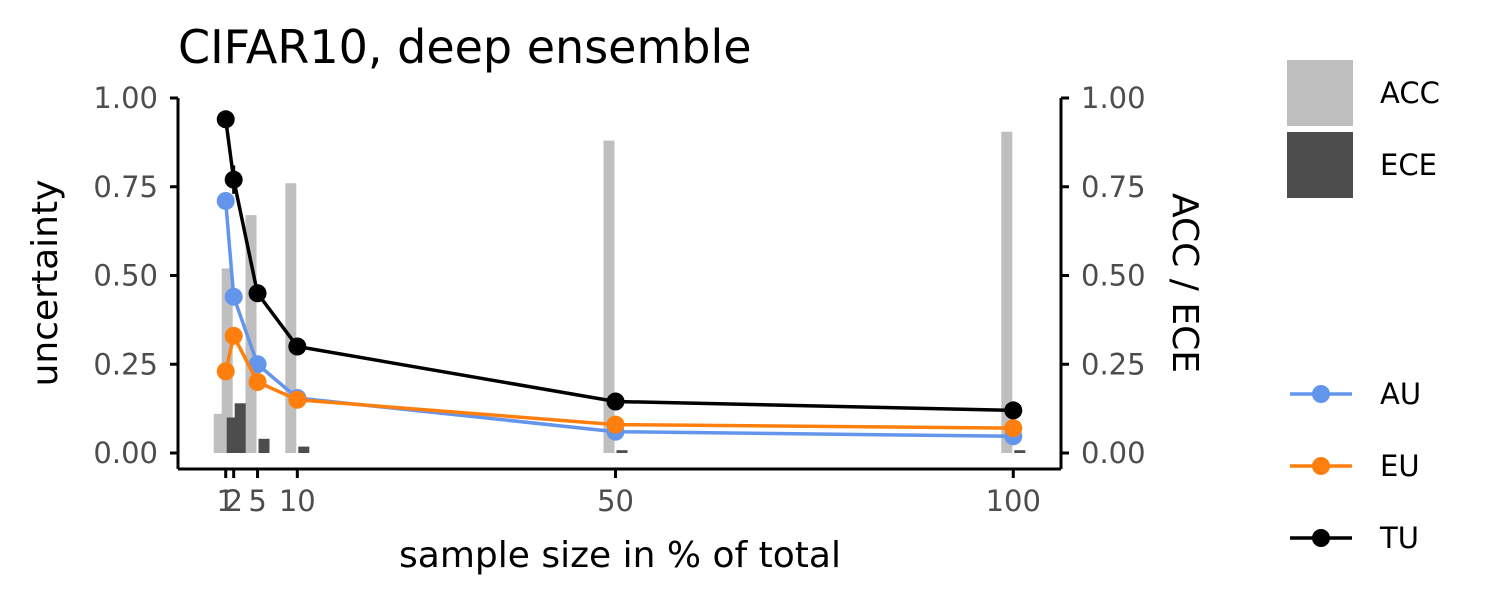  Describe the element at coordinates (1410, 93) in the screenshot. I see `legend-label-acc: ACC` at that location.